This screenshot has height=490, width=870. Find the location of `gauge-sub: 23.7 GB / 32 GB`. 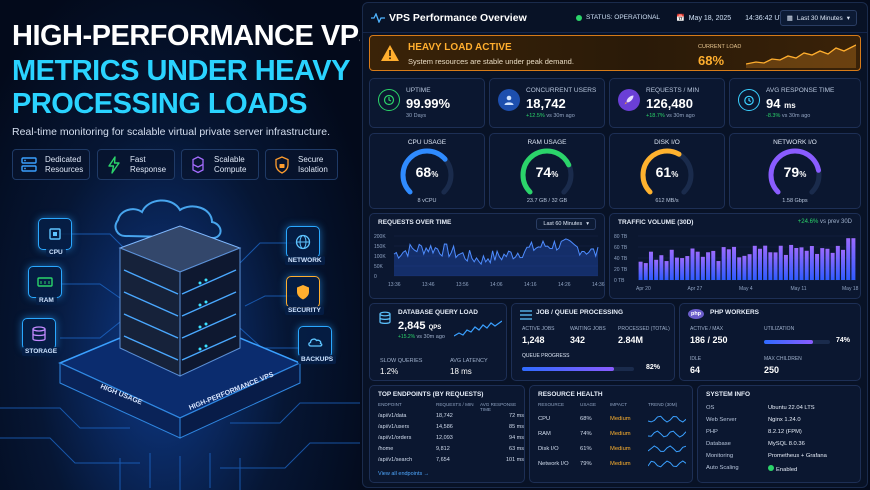

gauge-sub: 23.7 GB / 32 GB is located at coordinates (547, 201).